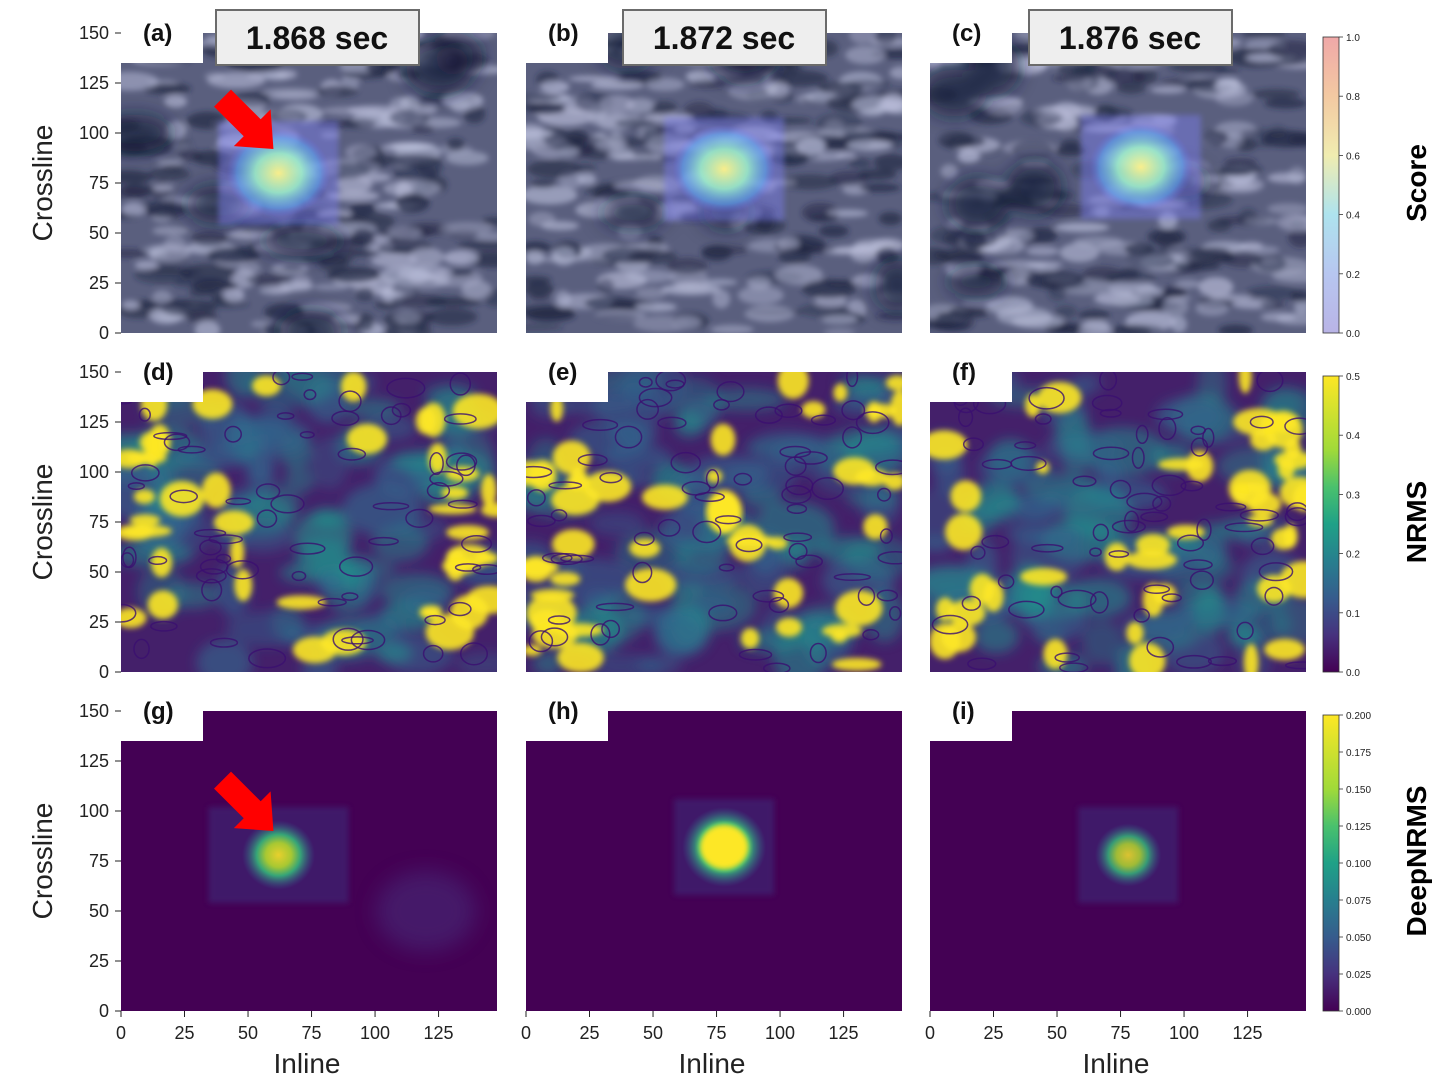  What do you see at coordinates (562, 372) in the screenshot?
I see `panel-label: (e)` at bounding box center [562, 372].